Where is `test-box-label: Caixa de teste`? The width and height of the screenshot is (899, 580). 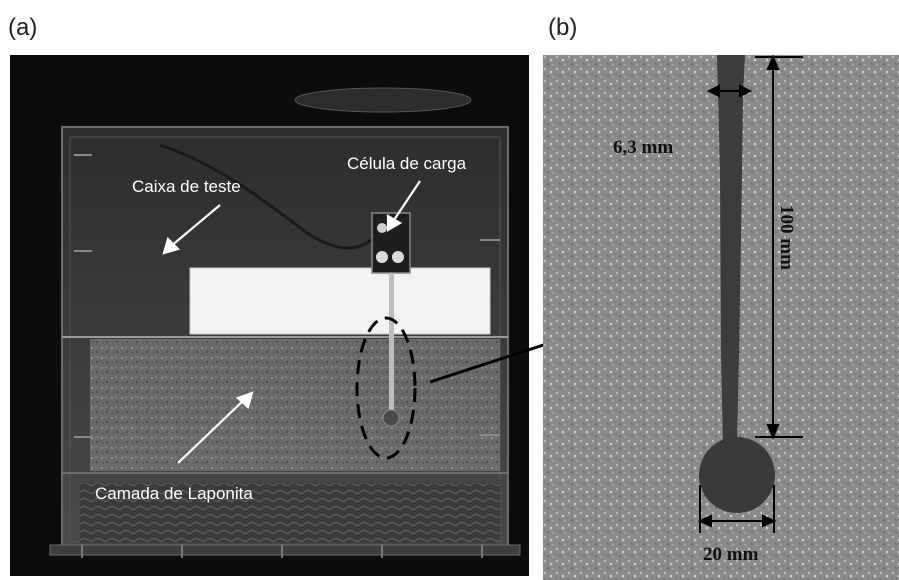
test-box-label: Caixa de teste is located at coordinates (186, 186).